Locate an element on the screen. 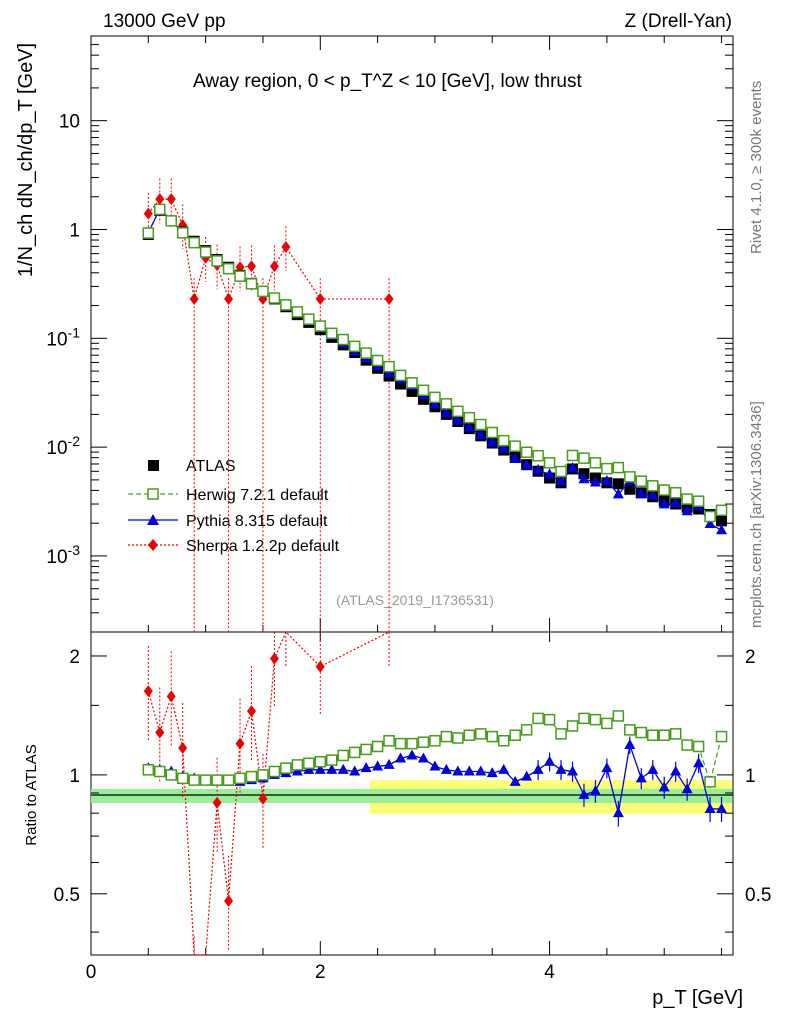 This screenshot has width=786, height=1024. x-axis-label: p_T [GeV] is located at coordinates (697, 998).